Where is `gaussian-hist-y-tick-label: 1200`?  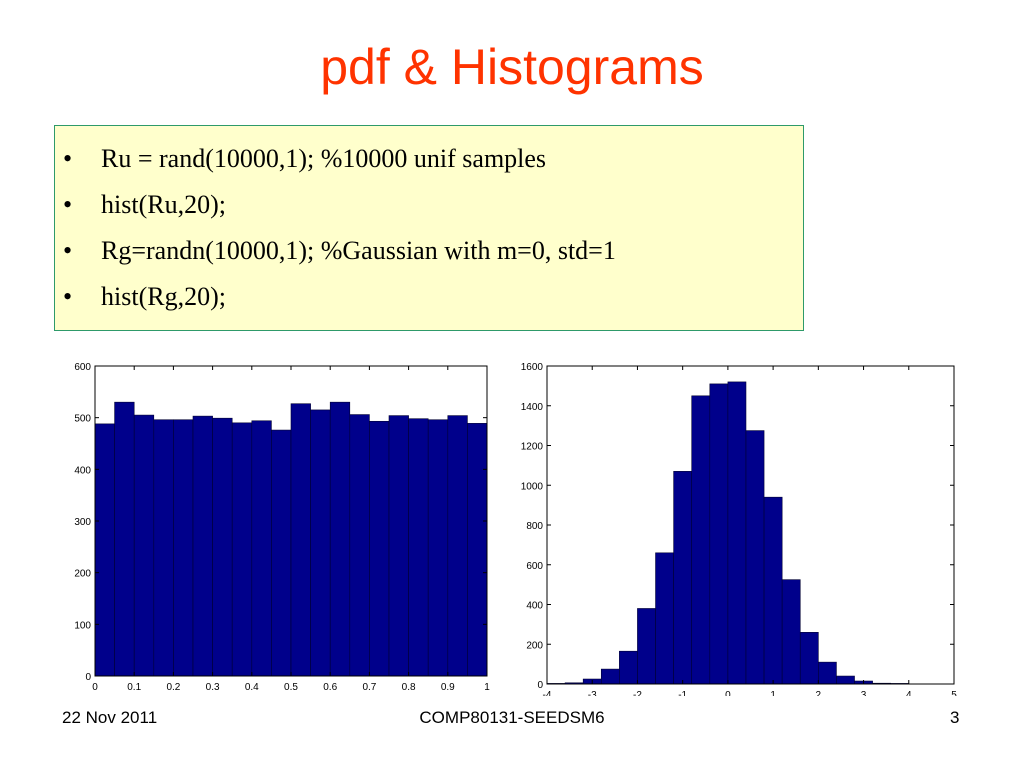 gaussian-hist-y-tick-label: 1200 is located at coordinates (532, 447).